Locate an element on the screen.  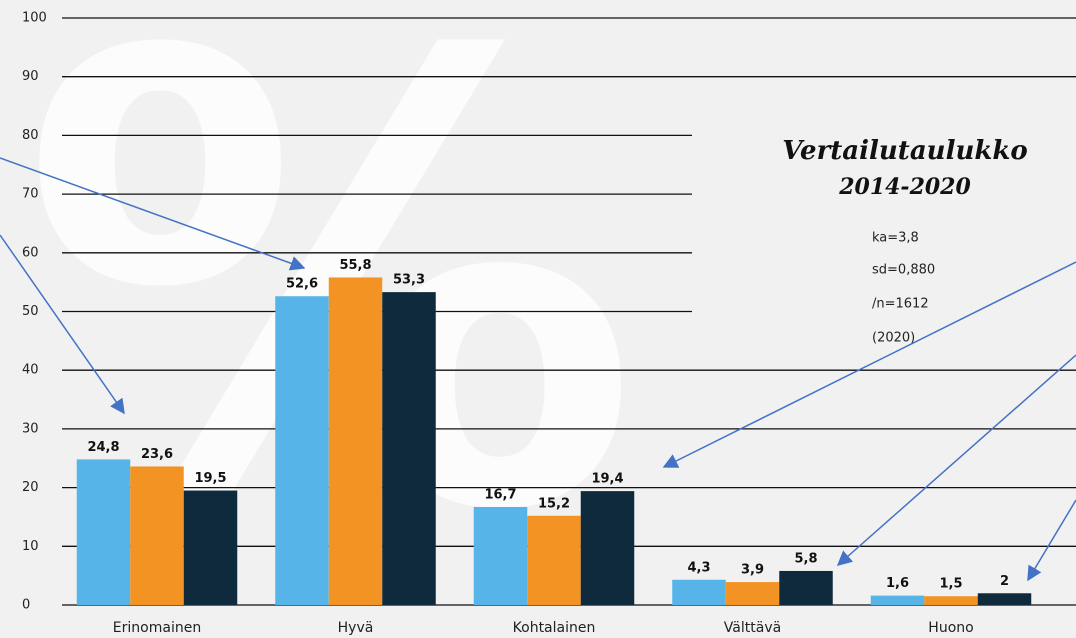
value-label: 19,4 is located at coordinates (607, 479).